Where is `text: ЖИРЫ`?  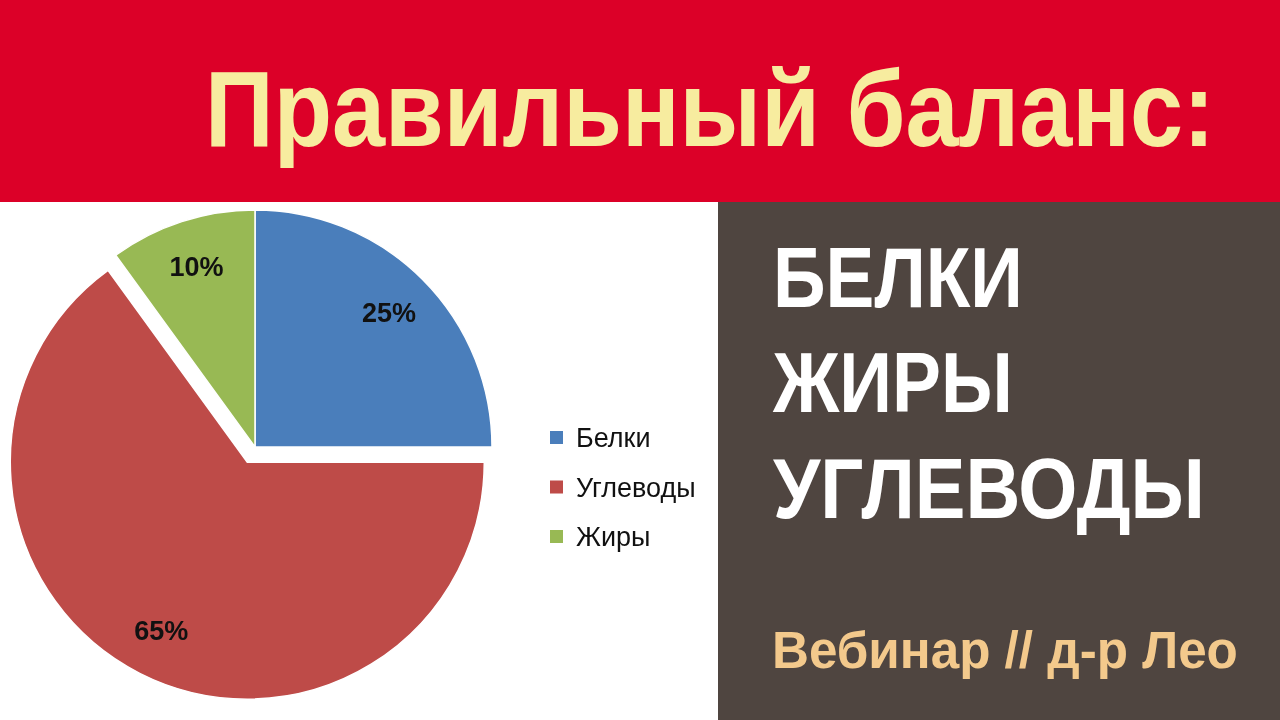 text: ЖИРЫ is located at coordinates (892, 382).